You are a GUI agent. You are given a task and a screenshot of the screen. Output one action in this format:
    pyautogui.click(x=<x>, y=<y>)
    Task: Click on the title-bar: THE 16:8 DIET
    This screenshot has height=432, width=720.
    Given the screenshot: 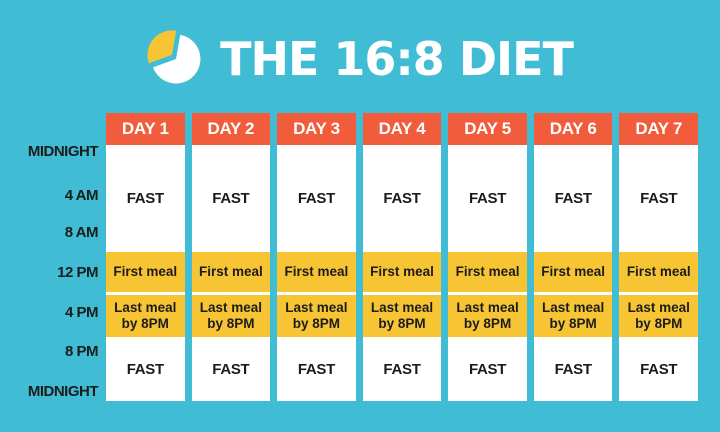 What is the action you would take?
    pyautogui.click(x=360, y=59)
    